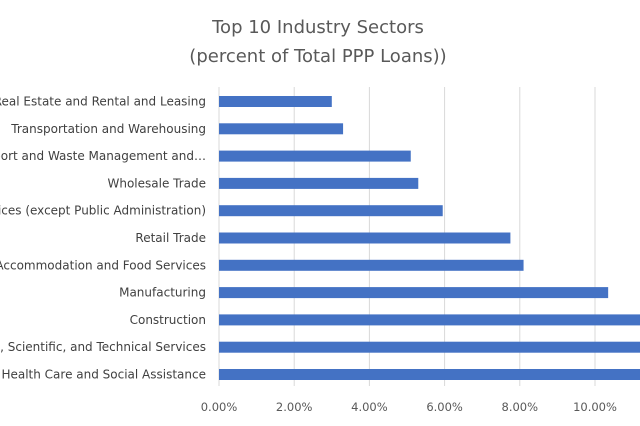 The height and width of the screenshot is (426, 640). I want to click on category-label: Transportation and Warehousing, so click(108, 129).